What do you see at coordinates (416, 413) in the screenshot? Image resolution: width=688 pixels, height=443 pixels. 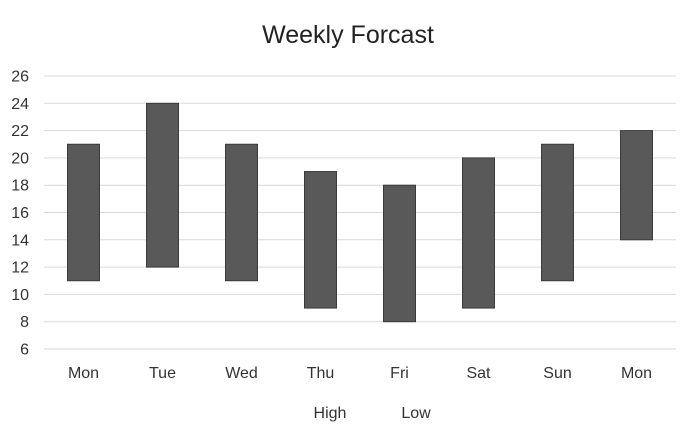 I see `legend-entry: Low` at bounding box center [416, 413].